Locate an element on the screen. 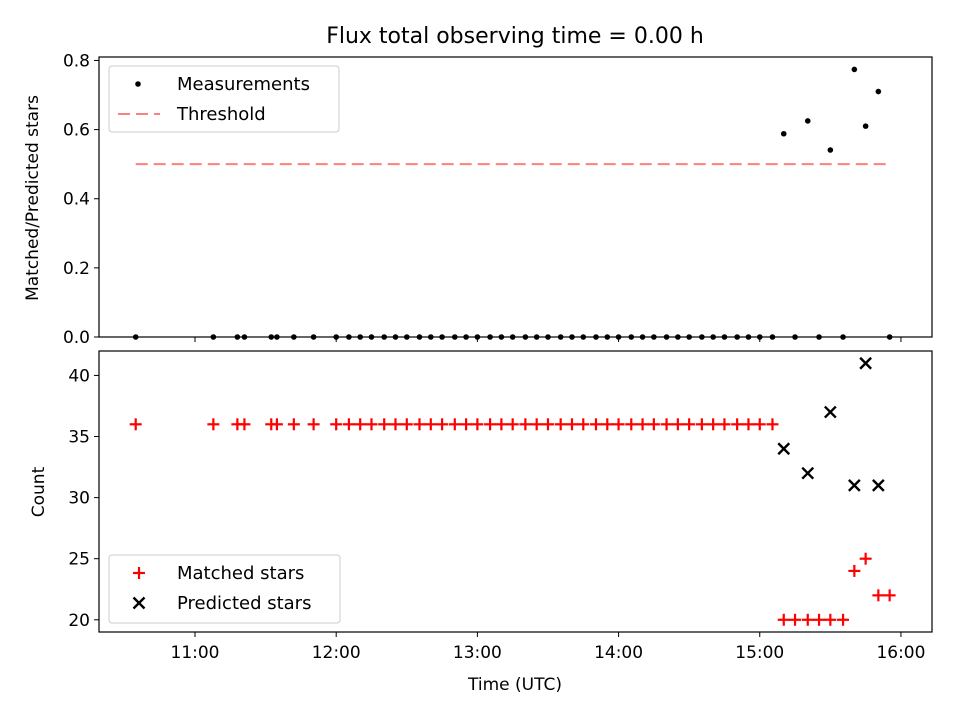 The width and height of the screenshot is (960, 720). y-tick-label-ratio: 0.2 is located at coordinates (76, 269).